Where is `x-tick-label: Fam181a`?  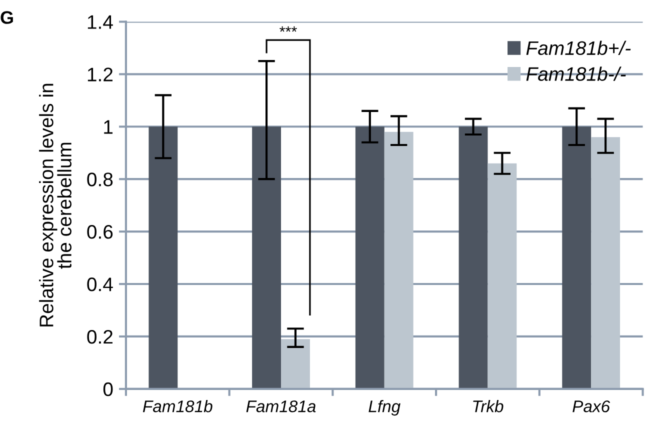
x-tick-label: Fam181a is located at coordinates (281, 406).